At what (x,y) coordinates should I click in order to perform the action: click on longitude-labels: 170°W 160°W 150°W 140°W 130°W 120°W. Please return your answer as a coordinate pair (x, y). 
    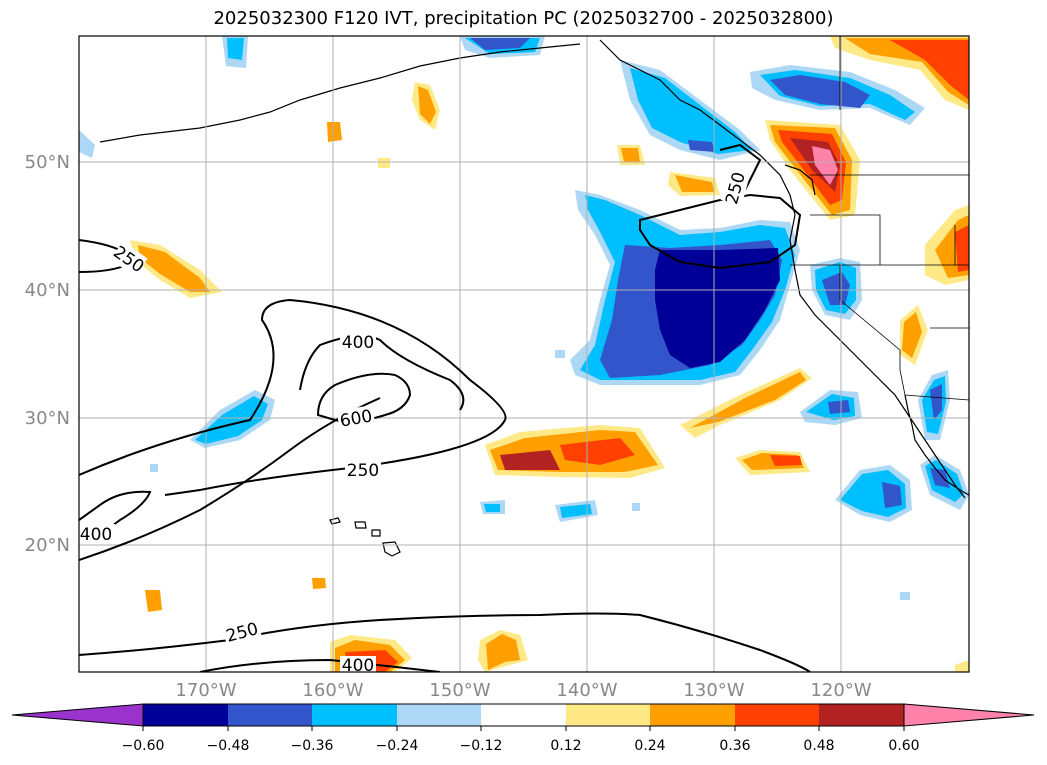
    Looking at the image, I should click on (523, 690).